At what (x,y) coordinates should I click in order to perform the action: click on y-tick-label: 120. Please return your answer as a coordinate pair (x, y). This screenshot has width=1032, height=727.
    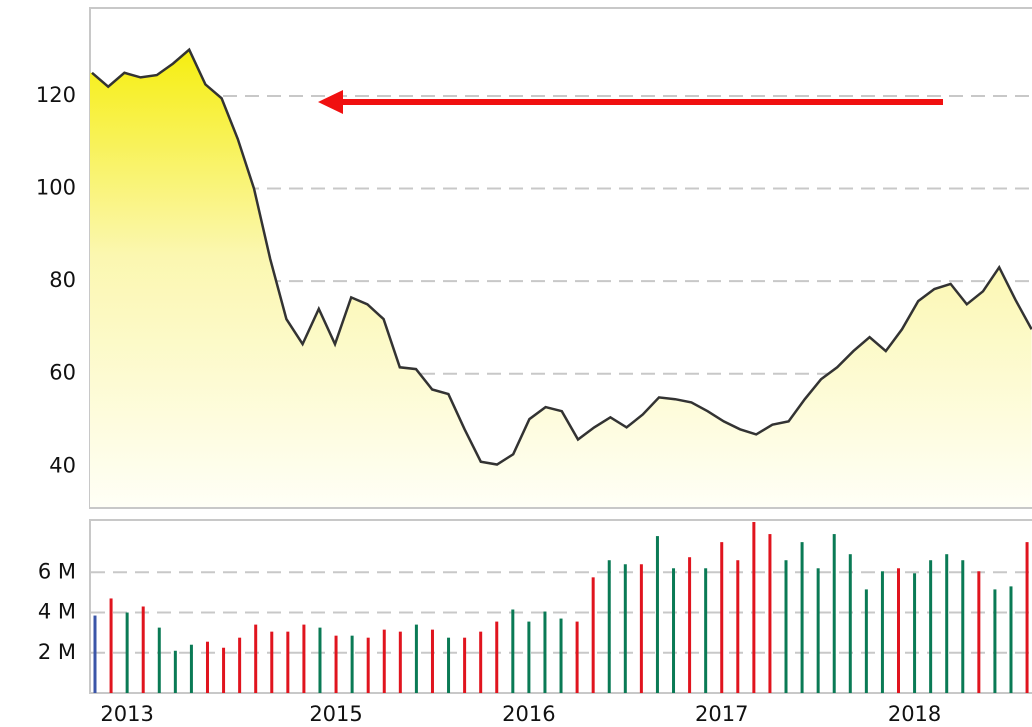
    Looking at the image, I should click on (56, 95).